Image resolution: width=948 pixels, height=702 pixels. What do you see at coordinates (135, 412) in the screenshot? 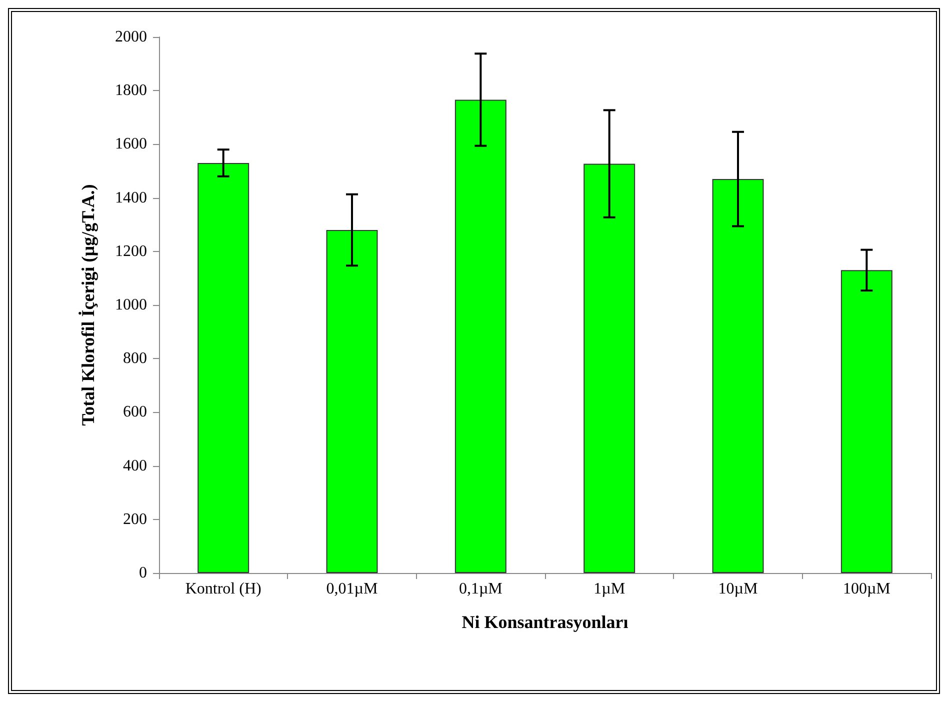
I see `y-tick-label: 600` at bounding box center [135, 412].